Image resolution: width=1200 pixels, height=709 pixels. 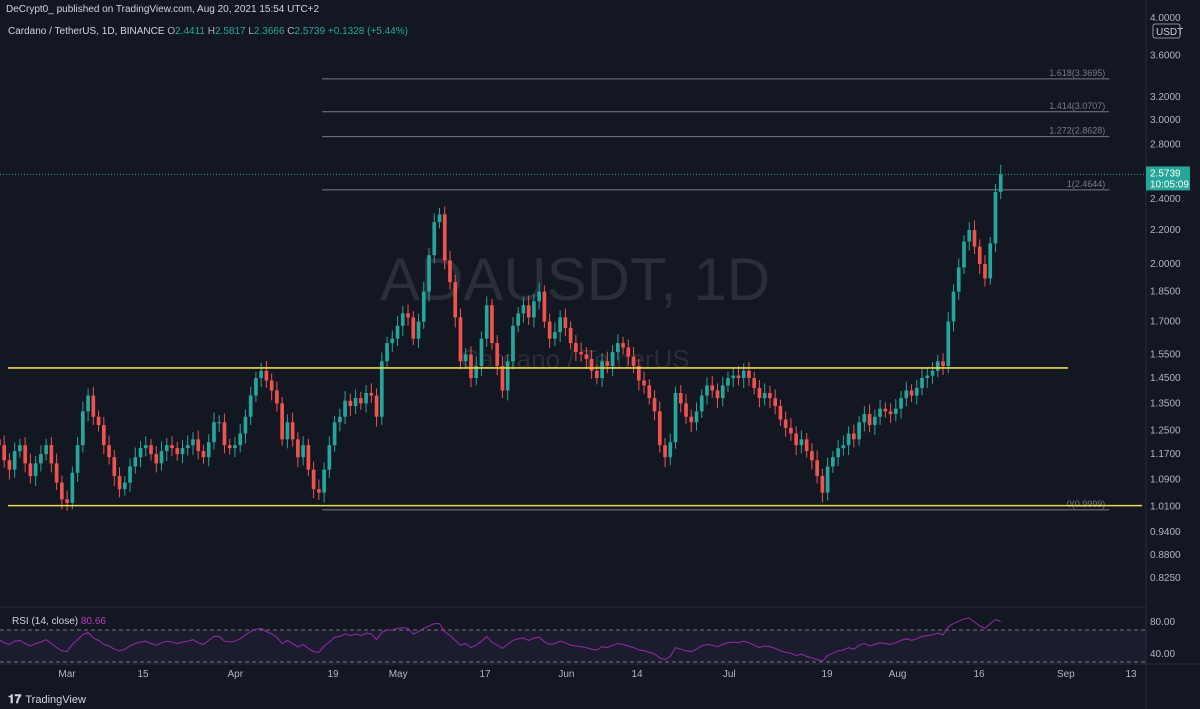 I want to click on y-tick-label: 3.0000, so click(x=1165, y=120).